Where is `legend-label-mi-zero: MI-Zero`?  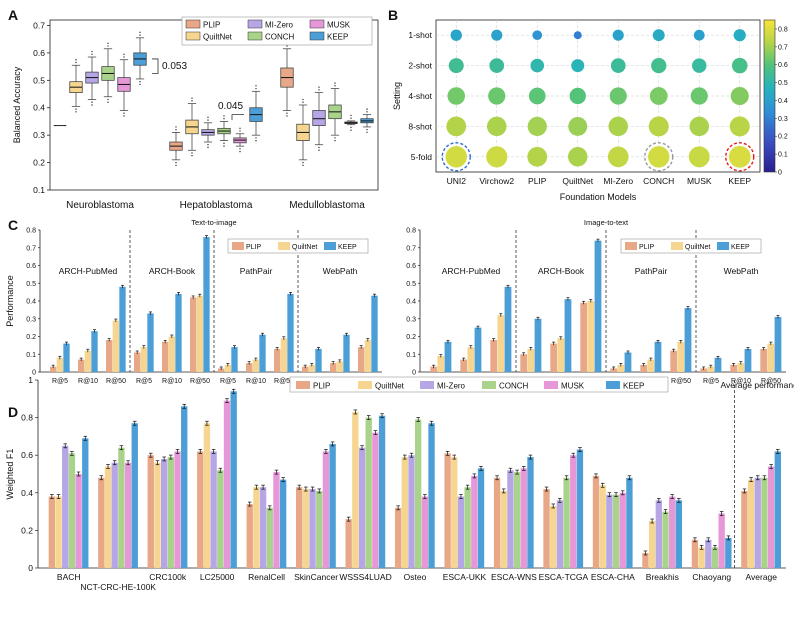
legend-label-mi-zero: MI-Zero is located at coordinates (279, 25).